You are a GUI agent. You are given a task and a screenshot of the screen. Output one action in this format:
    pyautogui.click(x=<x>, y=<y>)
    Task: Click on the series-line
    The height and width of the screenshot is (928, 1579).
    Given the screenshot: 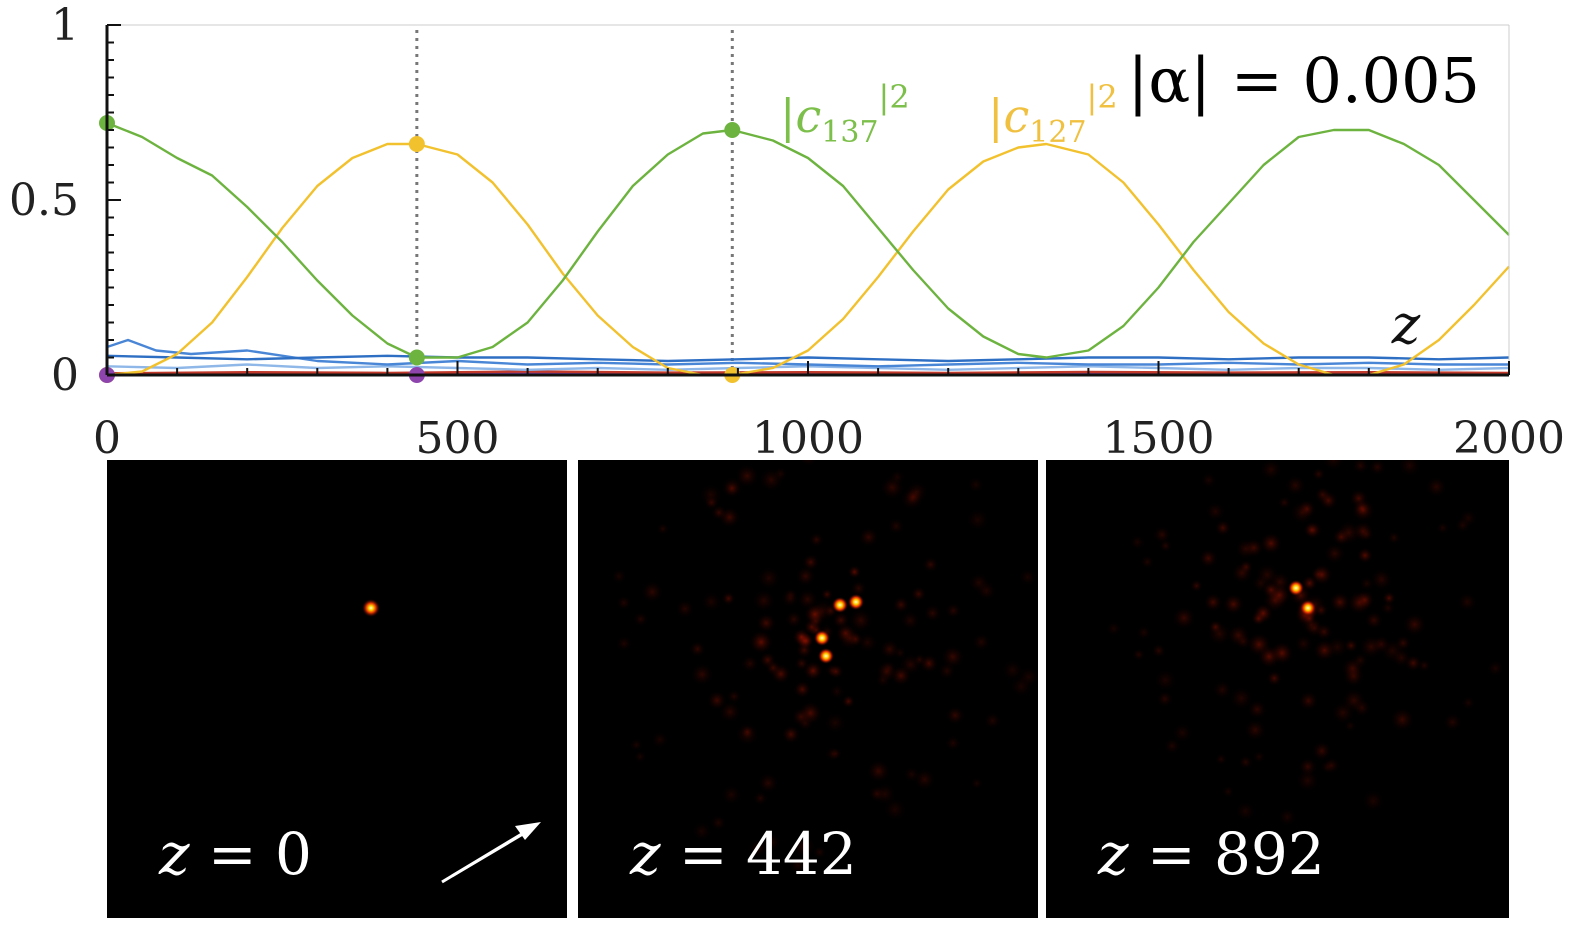 What is the action you would take?
    pyautogui.click(x=807, y=353)
    